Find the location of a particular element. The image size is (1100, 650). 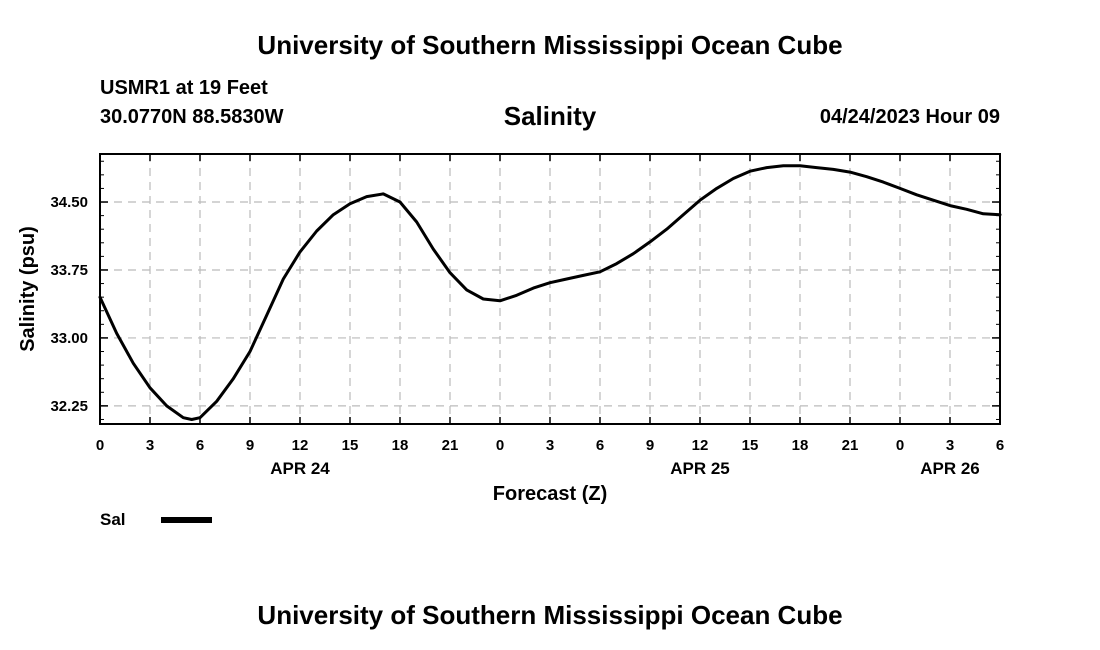

y-tick-label: 34.50 is located at coordinates (69, 202).